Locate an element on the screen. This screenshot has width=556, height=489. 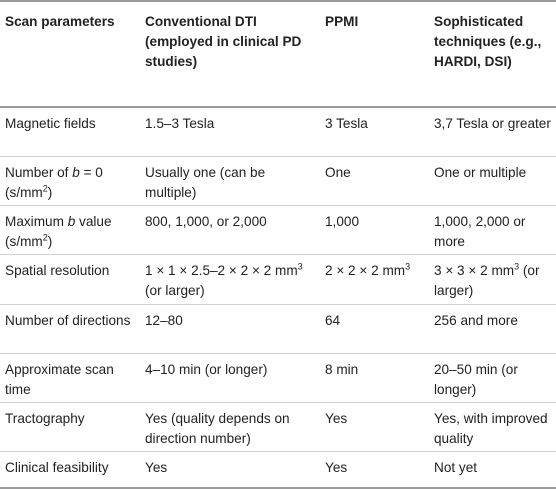
row-label: Magnetic fields is located at coordinates (70, 132).